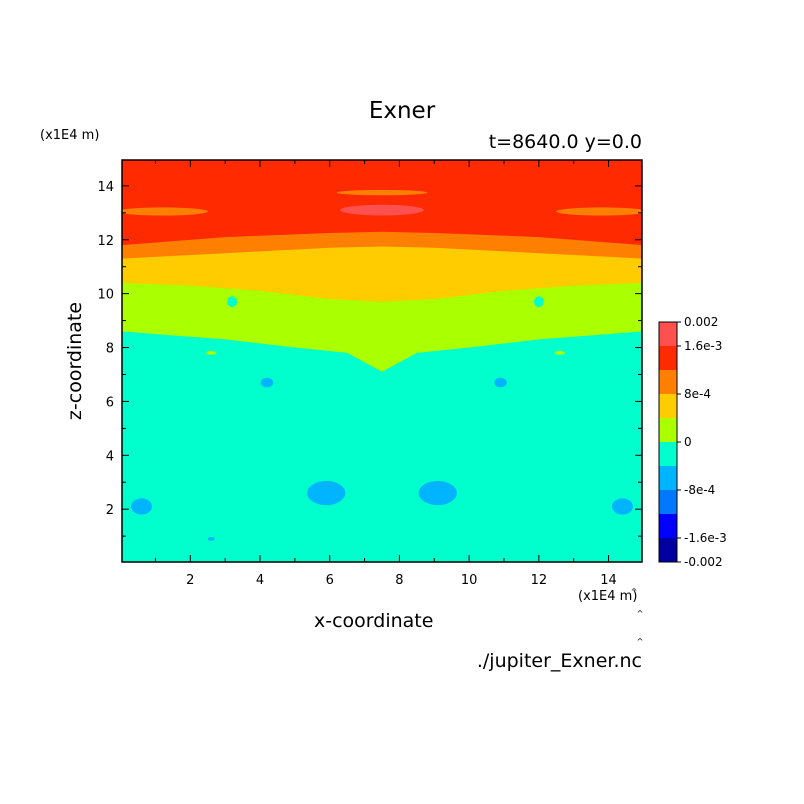 The height and width of the screenshot is (804, 804). Describe the element at coordinates (105, 187) in the screenshot. I see `y-tick-label: 14` at that location.